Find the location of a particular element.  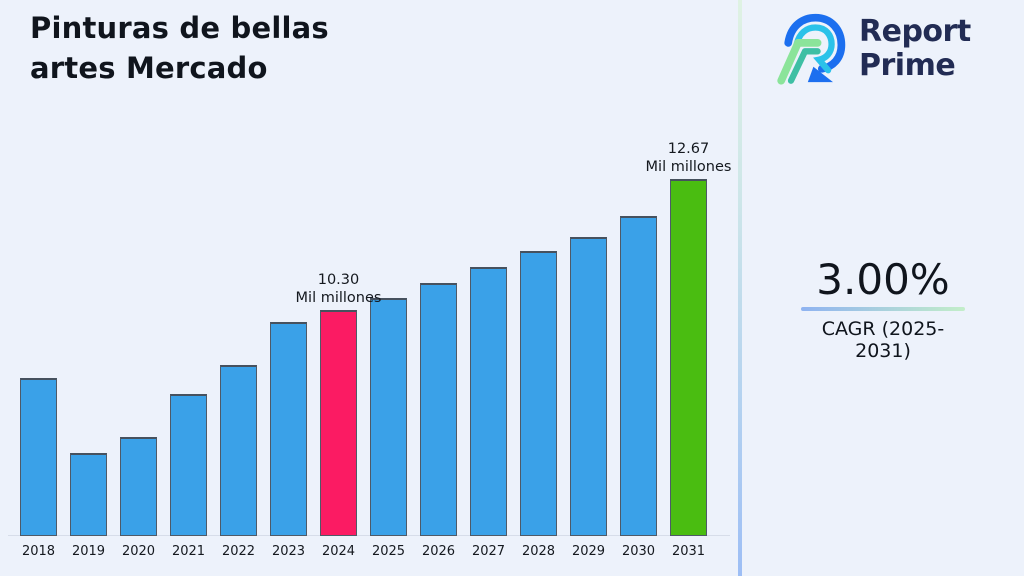

bar-value-label-2024: 10.30 Mil millones is located at coordinates (338, 289).